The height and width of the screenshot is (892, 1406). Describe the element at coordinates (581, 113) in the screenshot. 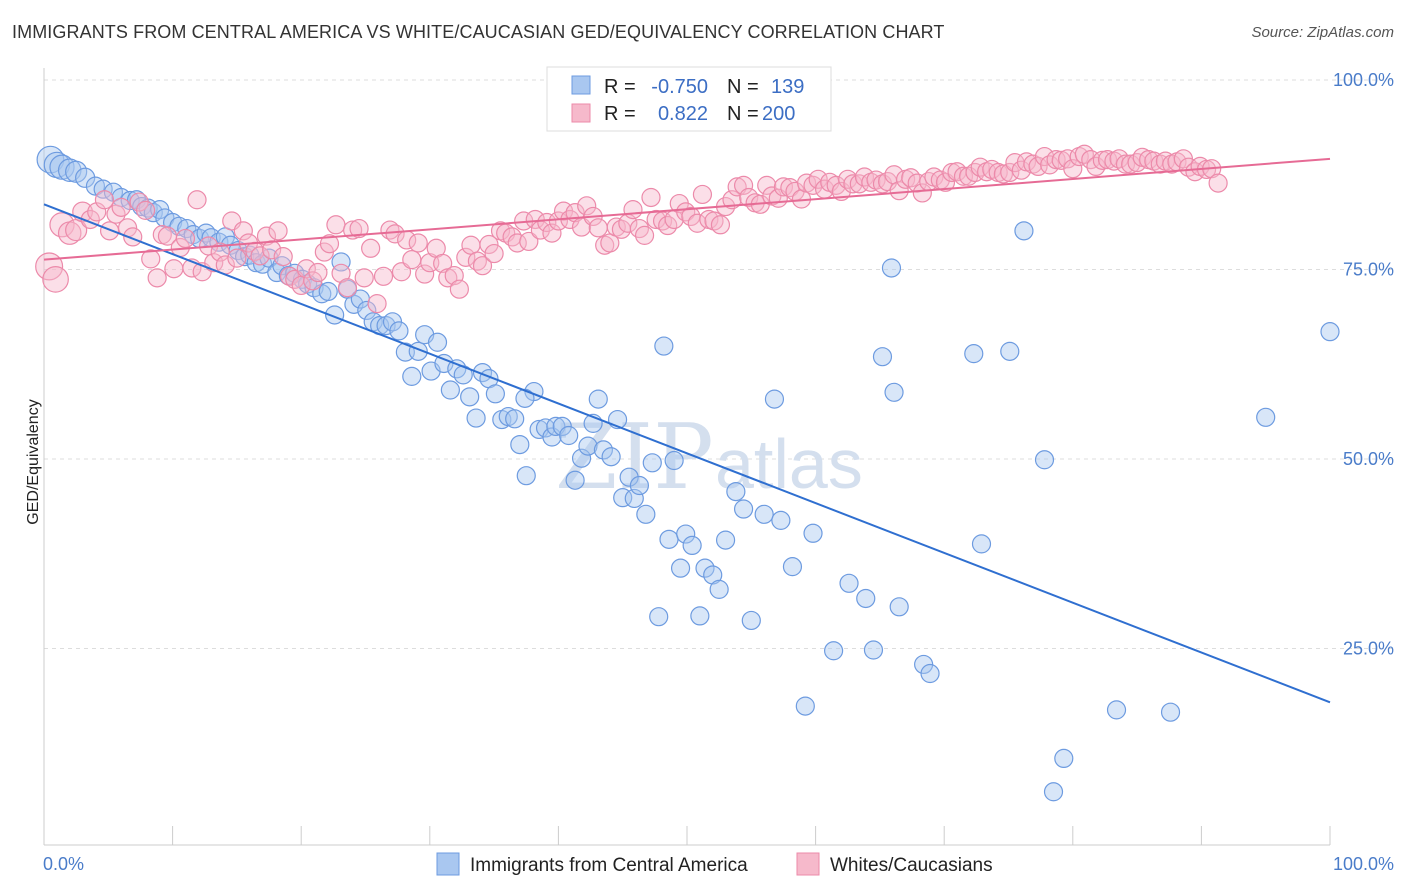

I see `legend-swatch-pink` at that location.